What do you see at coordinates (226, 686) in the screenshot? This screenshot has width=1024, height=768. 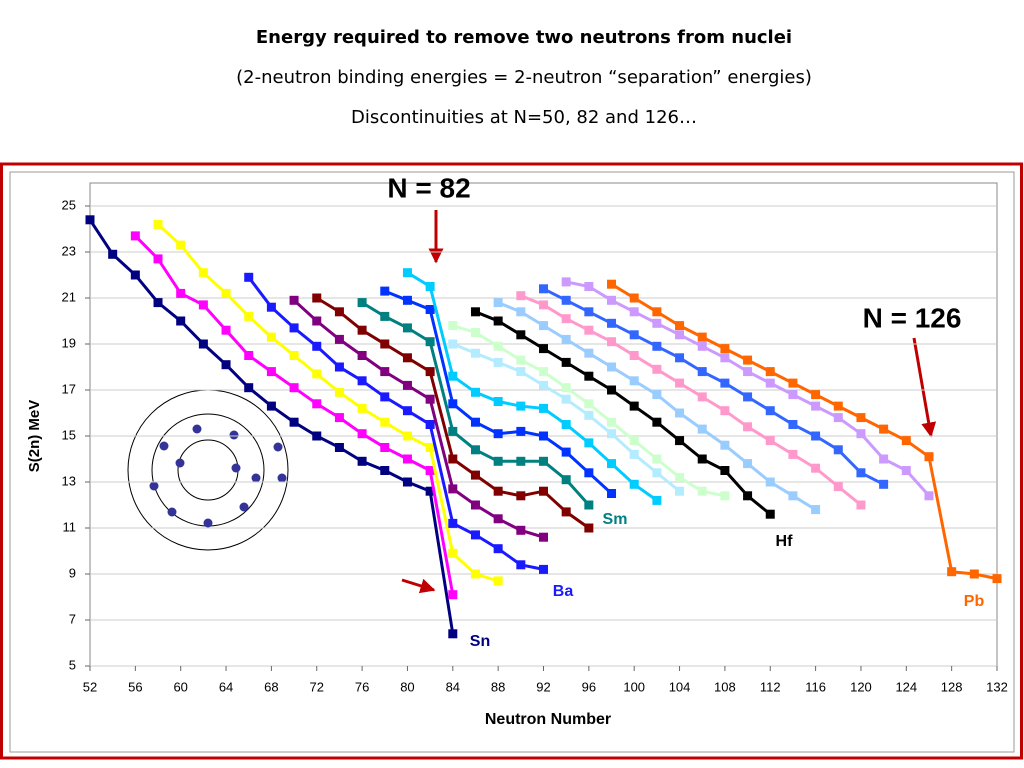 I see `x-tick-label: 64` at bounding box center [226, 686].